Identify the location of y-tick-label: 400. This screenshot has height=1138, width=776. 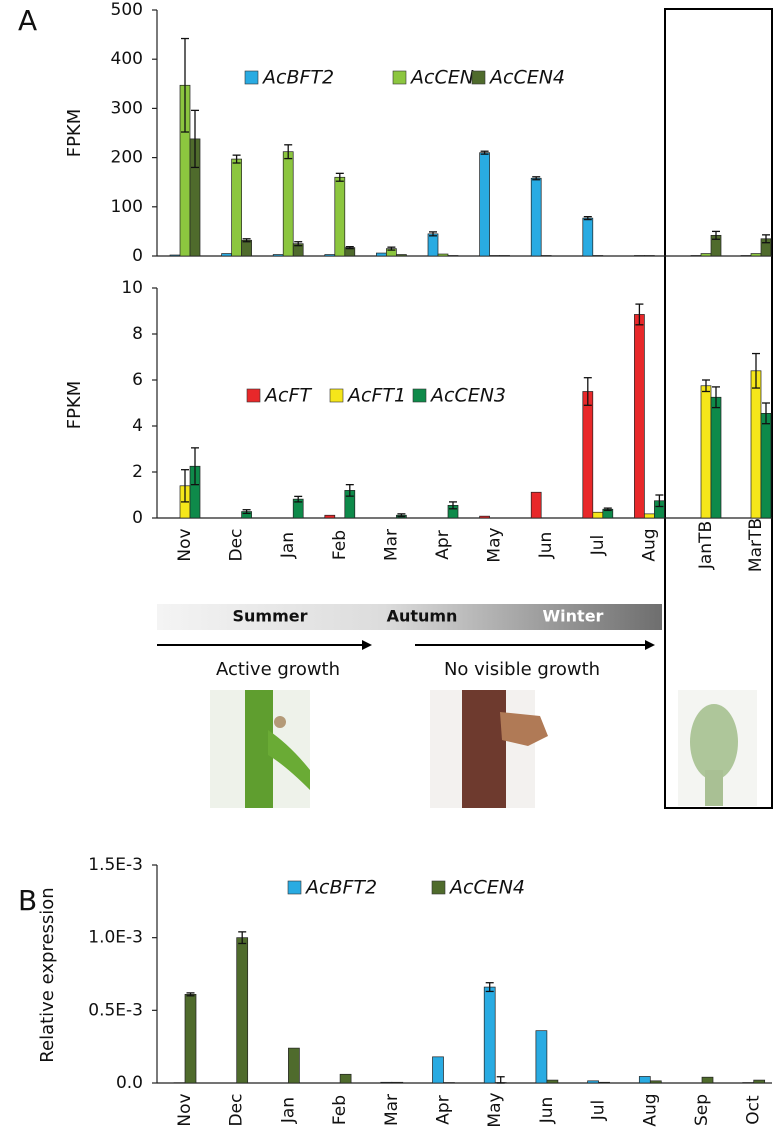
(127, 59).